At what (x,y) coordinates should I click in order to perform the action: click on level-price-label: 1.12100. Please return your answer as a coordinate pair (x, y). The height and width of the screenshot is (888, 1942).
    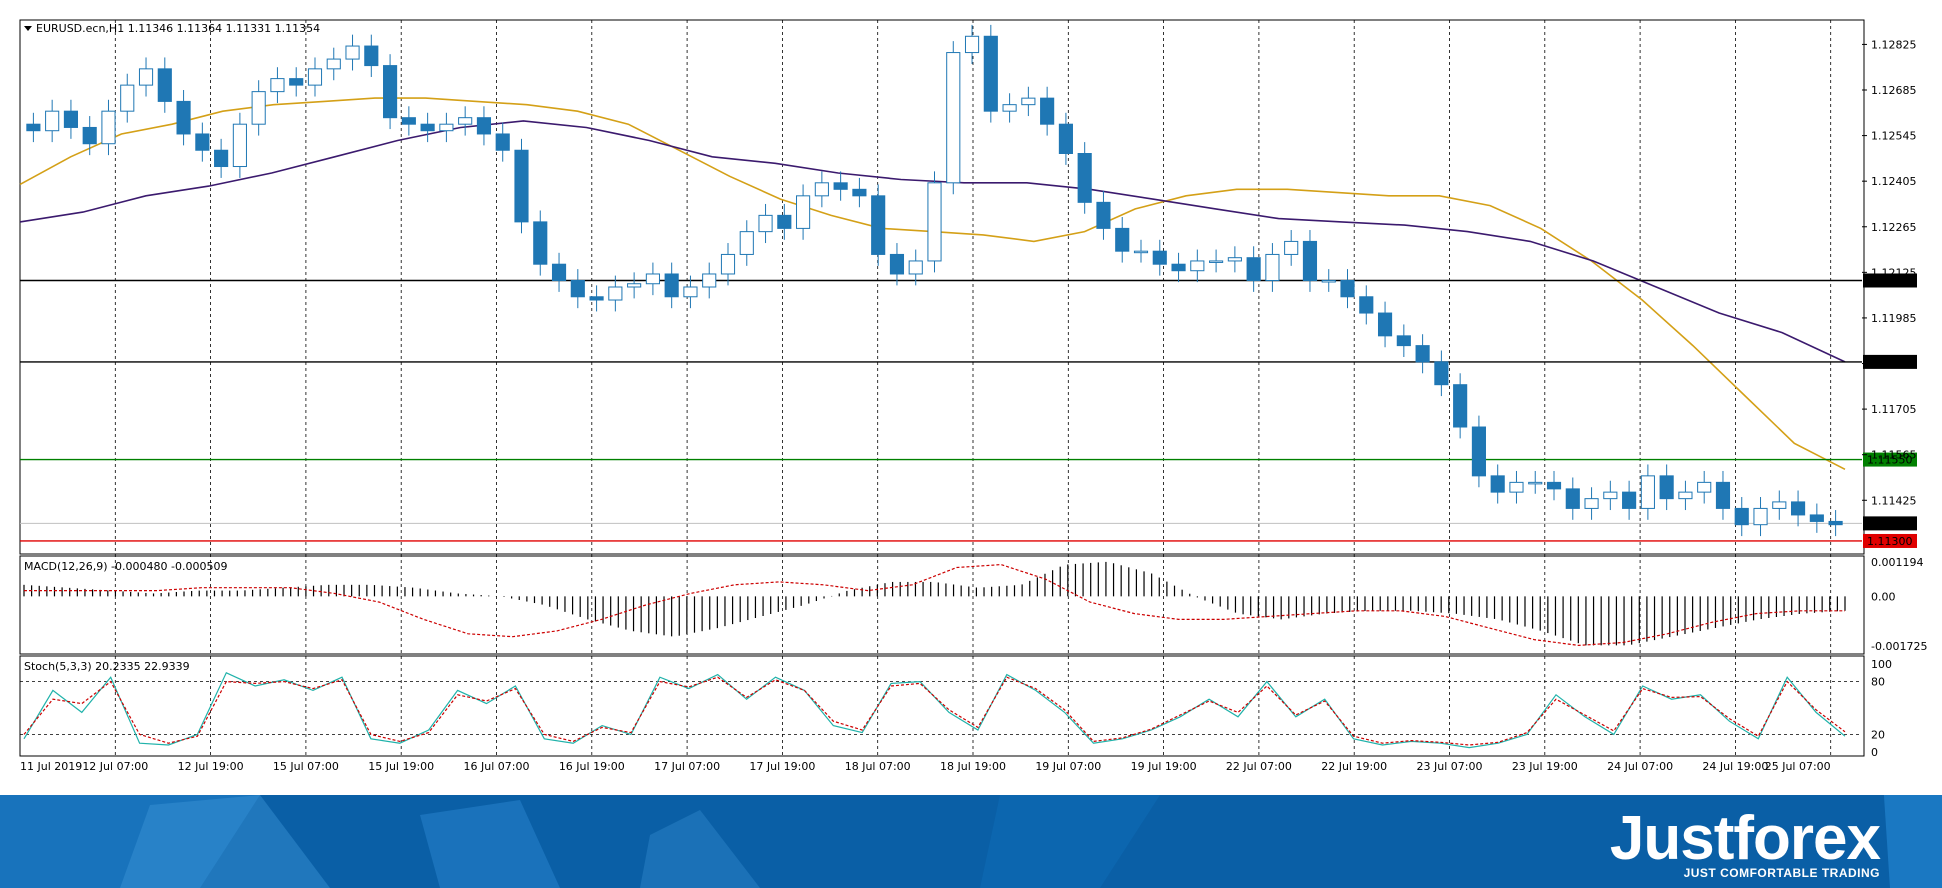
    Looking at the image, I should click on (1890, 280).